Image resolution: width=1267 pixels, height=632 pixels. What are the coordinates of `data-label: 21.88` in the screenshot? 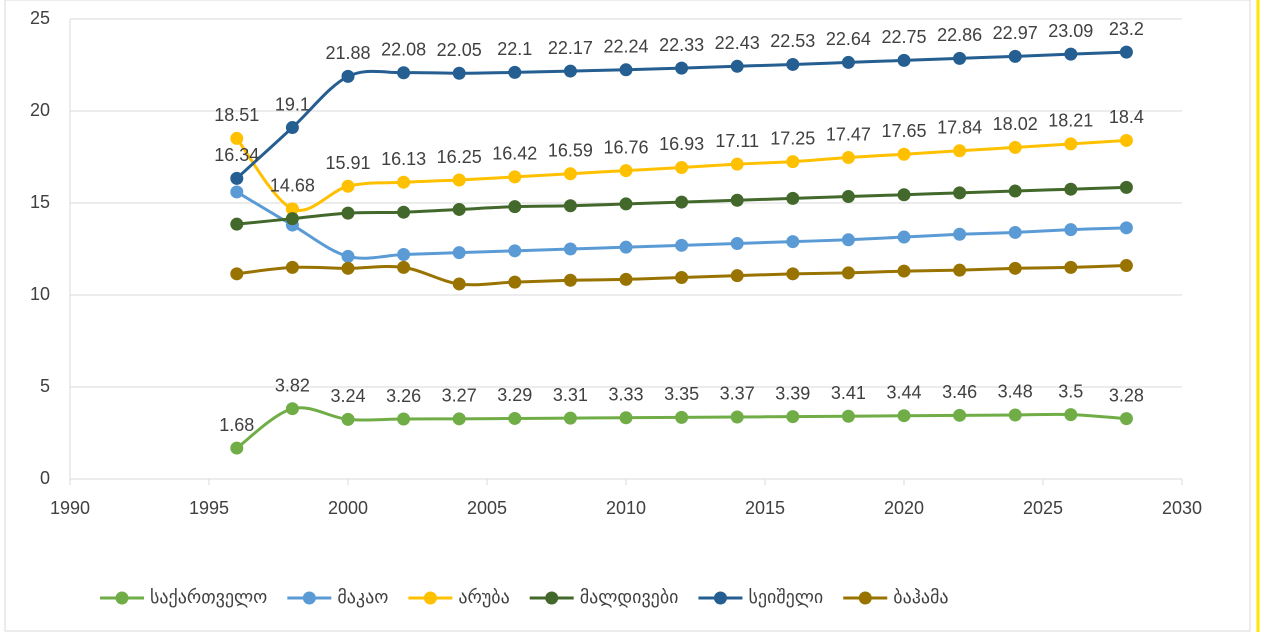 It's located at (347, 53).